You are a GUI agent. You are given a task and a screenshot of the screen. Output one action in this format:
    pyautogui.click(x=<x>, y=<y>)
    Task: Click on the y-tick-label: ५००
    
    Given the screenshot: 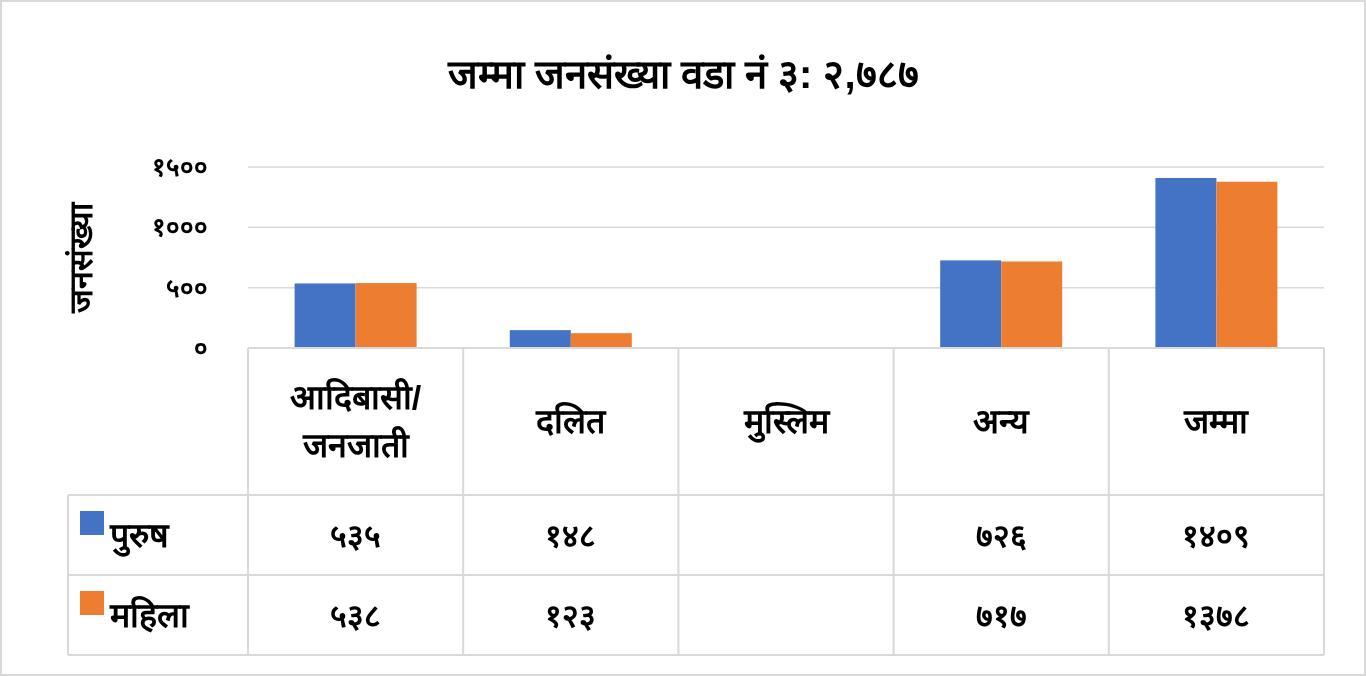 What is the action you would take?
    pyautogui.click(x=187, y=287)
    